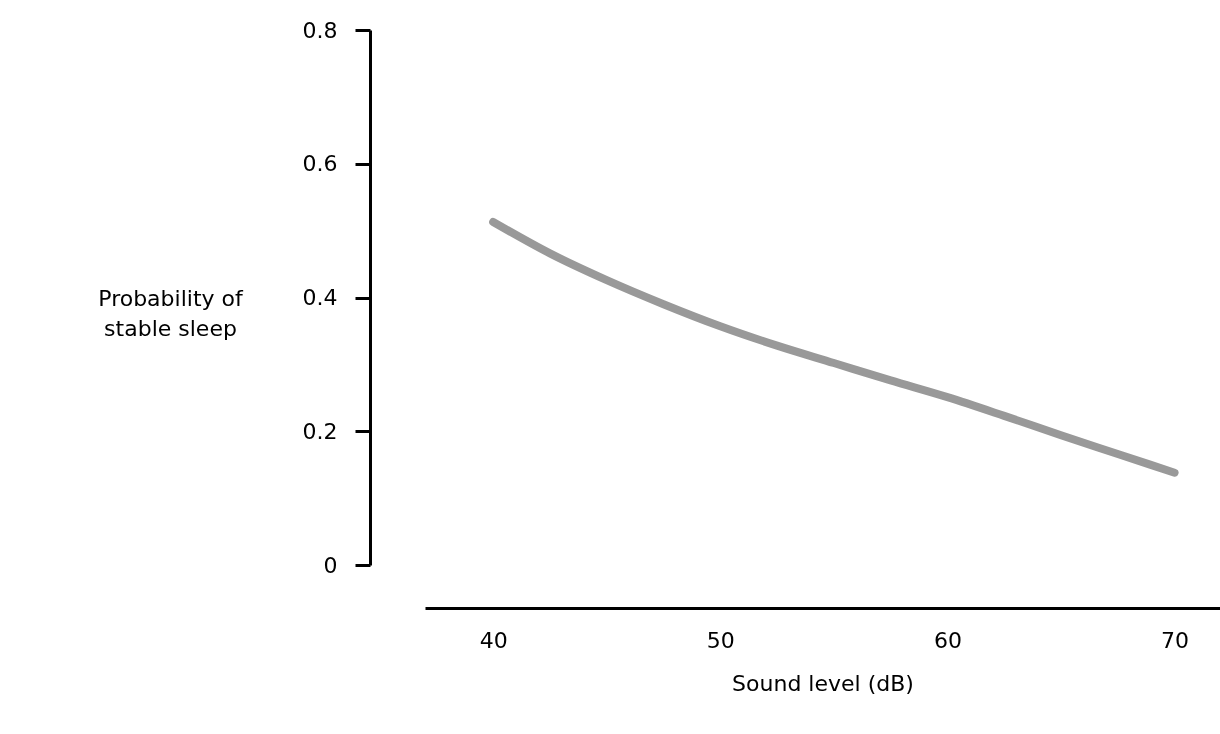  What do you see at coordinates (1175, 640) in the screenshot?
I see `x-tick-label: 70` at bounding box center [1175, 640].